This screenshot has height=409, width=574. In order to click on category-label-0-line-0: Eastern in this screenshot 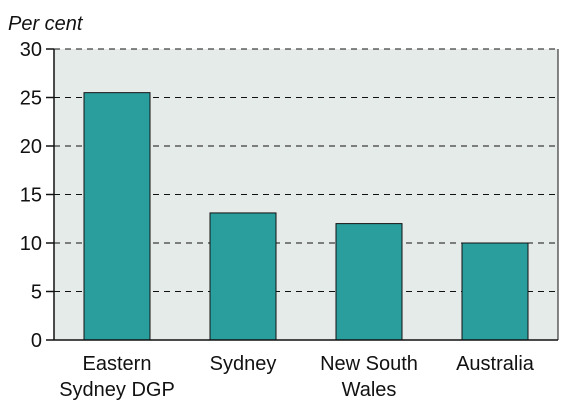, I will do `click(117, 364)`.